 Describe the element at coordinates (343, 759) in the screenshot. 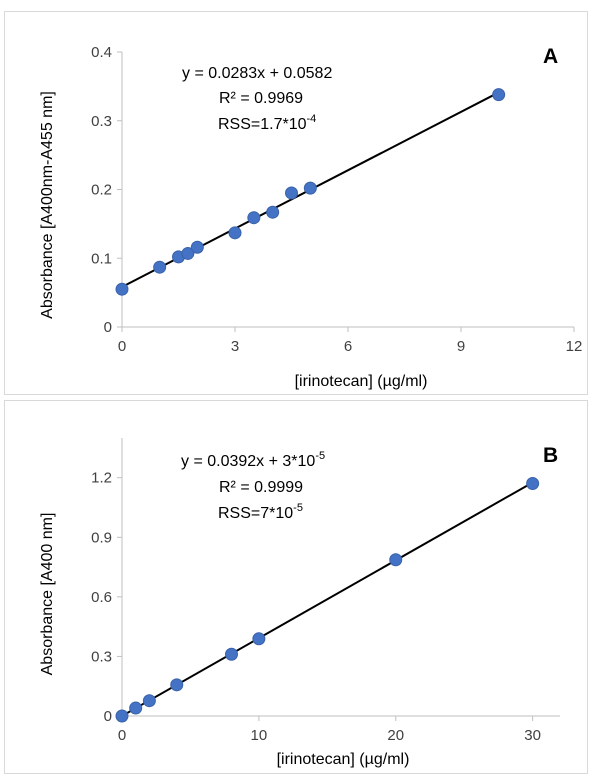

I see `chart-b-x-axis-title: [irinotecan] (µg/ml)` at that location.